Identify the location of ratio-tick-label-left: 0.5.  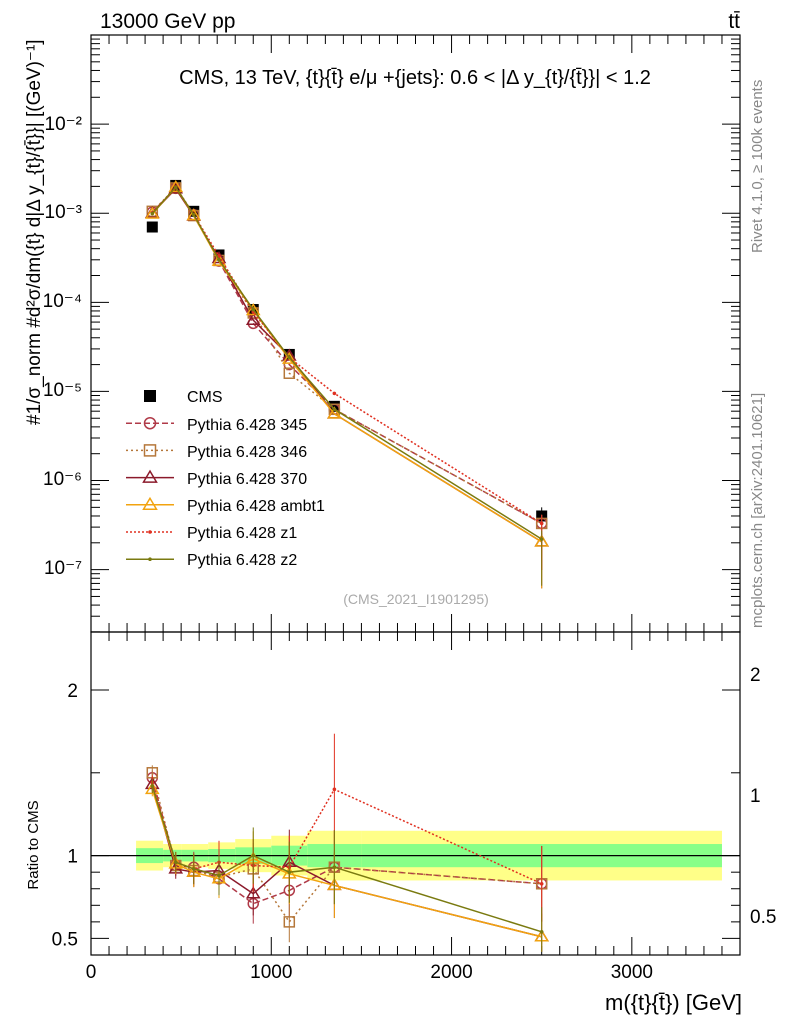
(65, 939).